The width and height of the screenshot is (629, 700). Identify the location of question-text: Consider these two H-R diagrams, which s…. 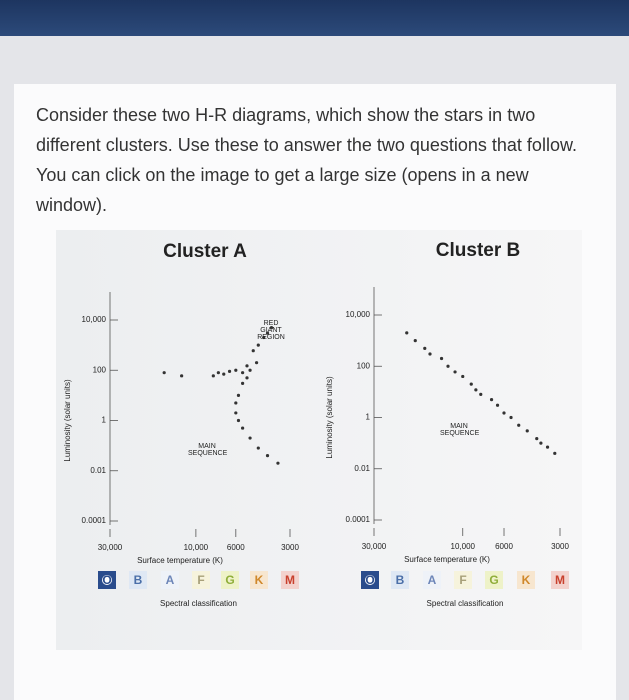
(306, 160).